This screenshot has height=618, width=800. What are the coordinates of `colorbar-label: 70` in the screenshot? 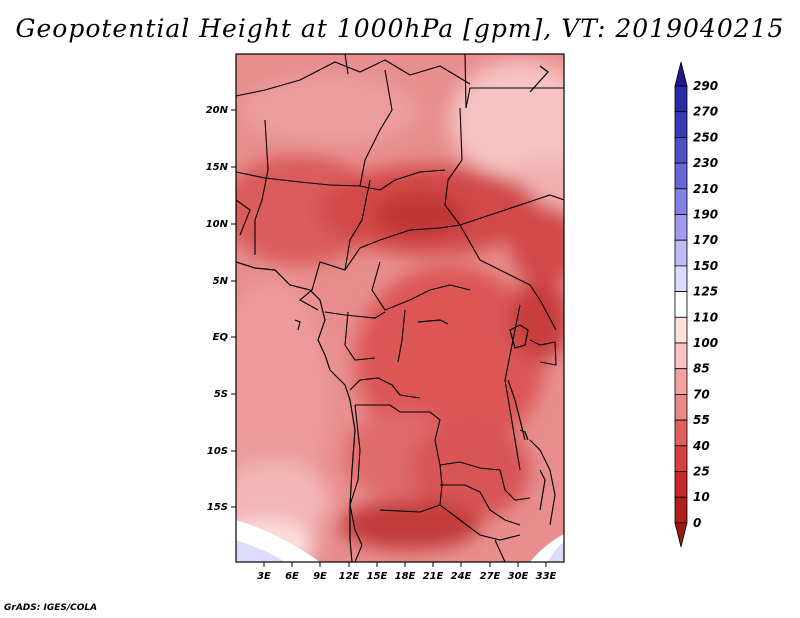 It's located at (701, 394).